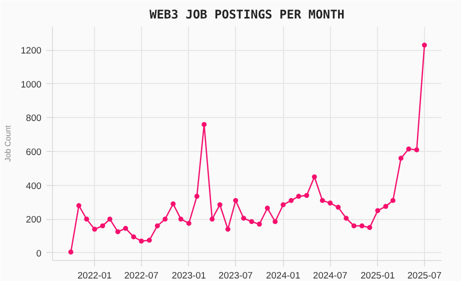 Image resolution: width=461 pixels, height=281 pixels. What do you see at coordinates (283, 275) in the screenshot?
I see `x-tick-label: 2024-01` at bounding box center [283, 275].